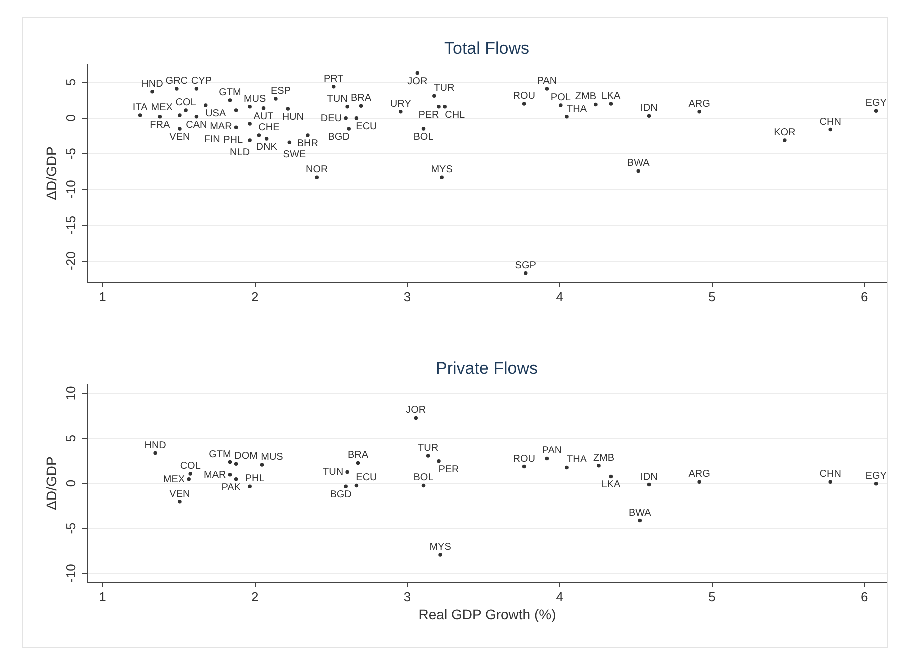  I want to click on data-label: POL, so click(561, 98).